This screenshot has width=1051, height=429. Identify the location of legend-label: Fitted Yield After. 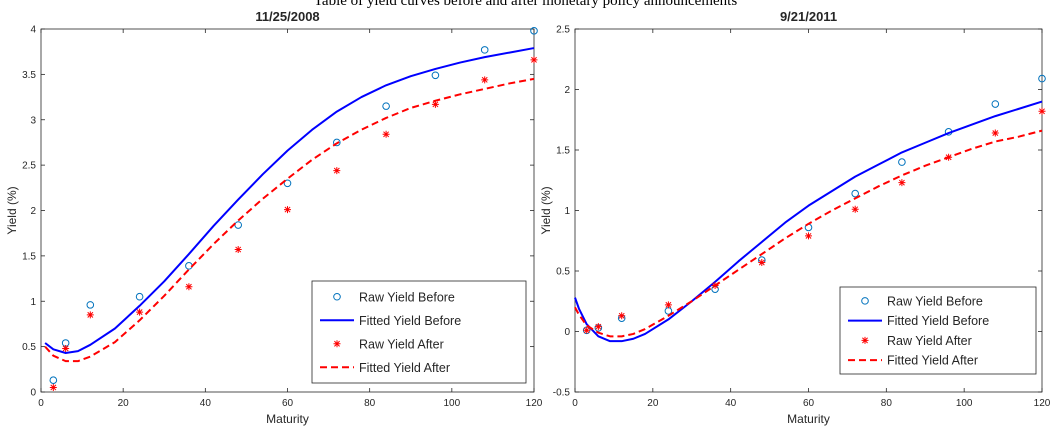
(932, 361).